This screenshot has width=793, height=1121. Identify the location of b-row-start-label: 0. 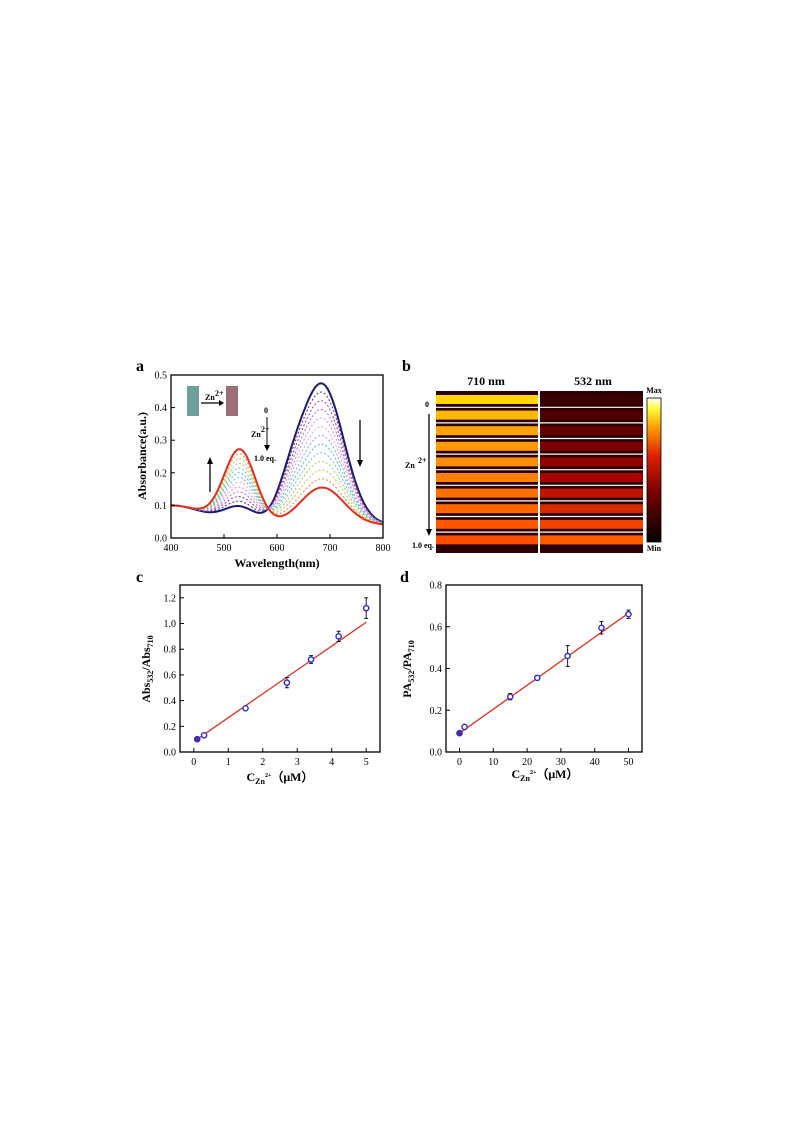
(427, 404).